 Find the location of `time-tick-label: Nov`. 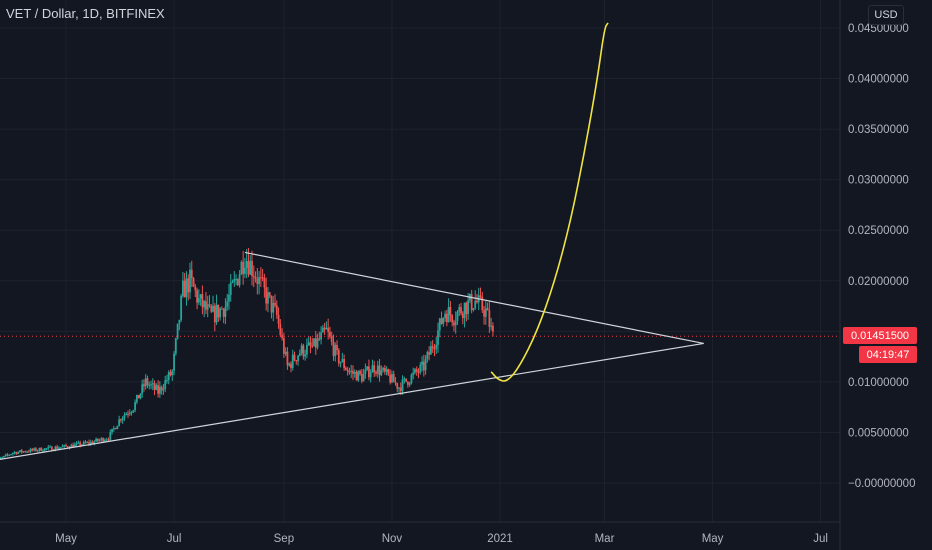

time-tick-label: Nov is located at coordinates (392, 539).